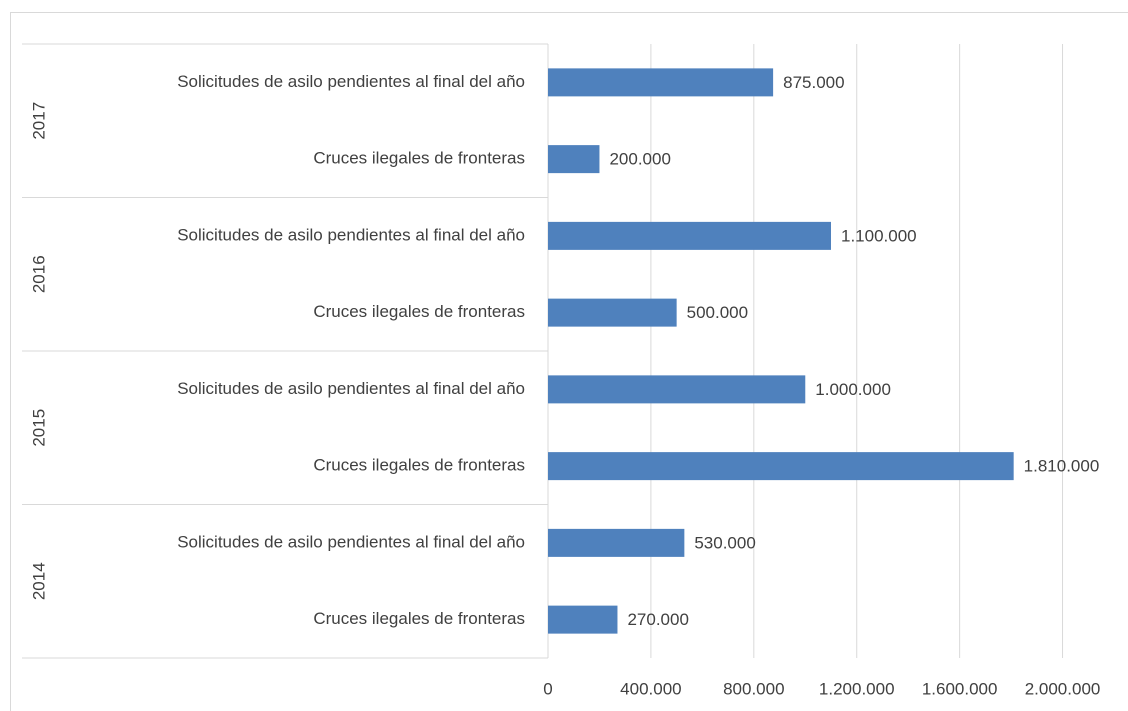 This screenshot has width=1128, height=711. I want to click on data-label: 875.000, so click(813, 82).